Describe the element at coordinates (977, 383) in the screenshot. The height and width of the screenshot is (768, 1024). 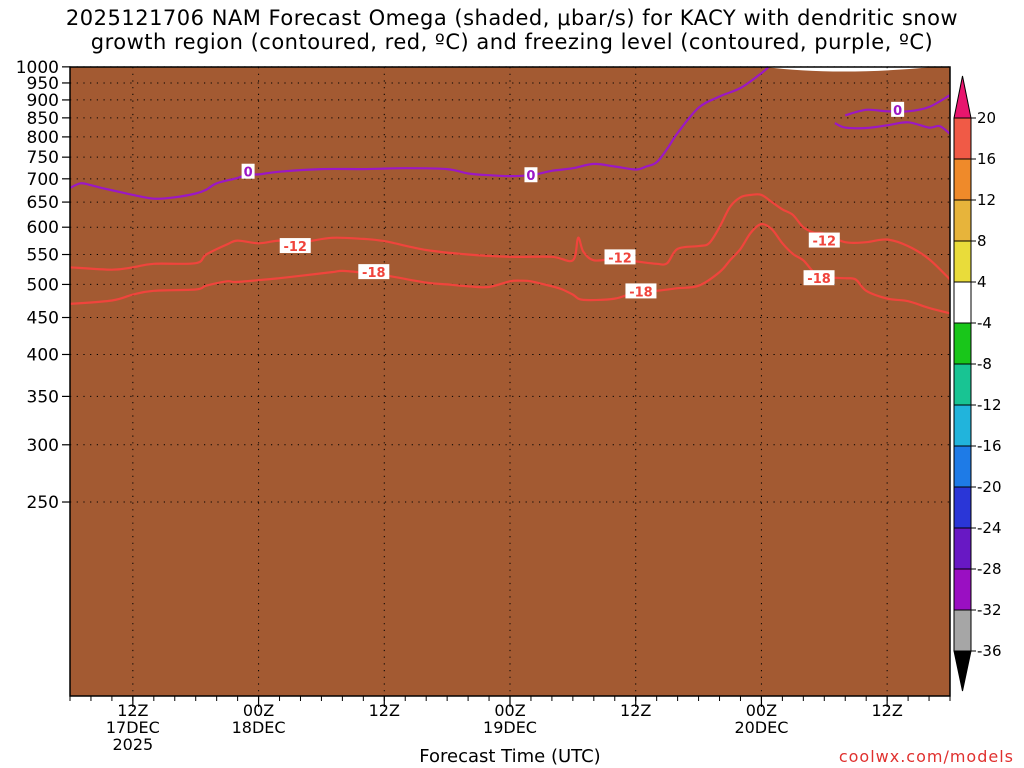
I see `colorbar: 20 16 12 8 4 -4 -8 -12 -16 -20 -24 -28 -32 -36` at that location.